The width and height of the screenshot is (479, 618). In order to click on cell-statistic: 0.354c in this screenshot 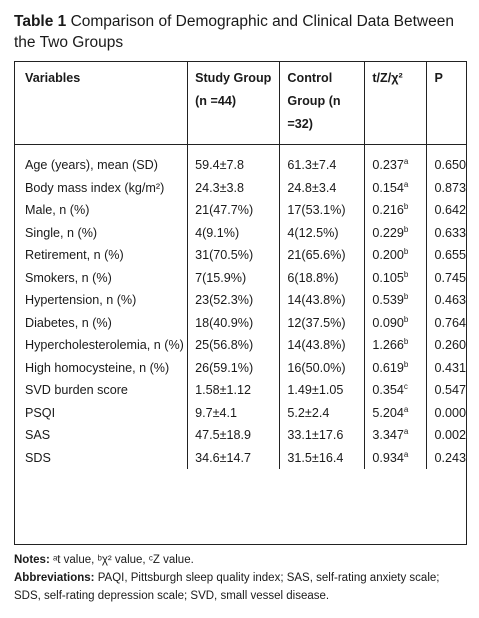, I will do `click(395, 390)`.